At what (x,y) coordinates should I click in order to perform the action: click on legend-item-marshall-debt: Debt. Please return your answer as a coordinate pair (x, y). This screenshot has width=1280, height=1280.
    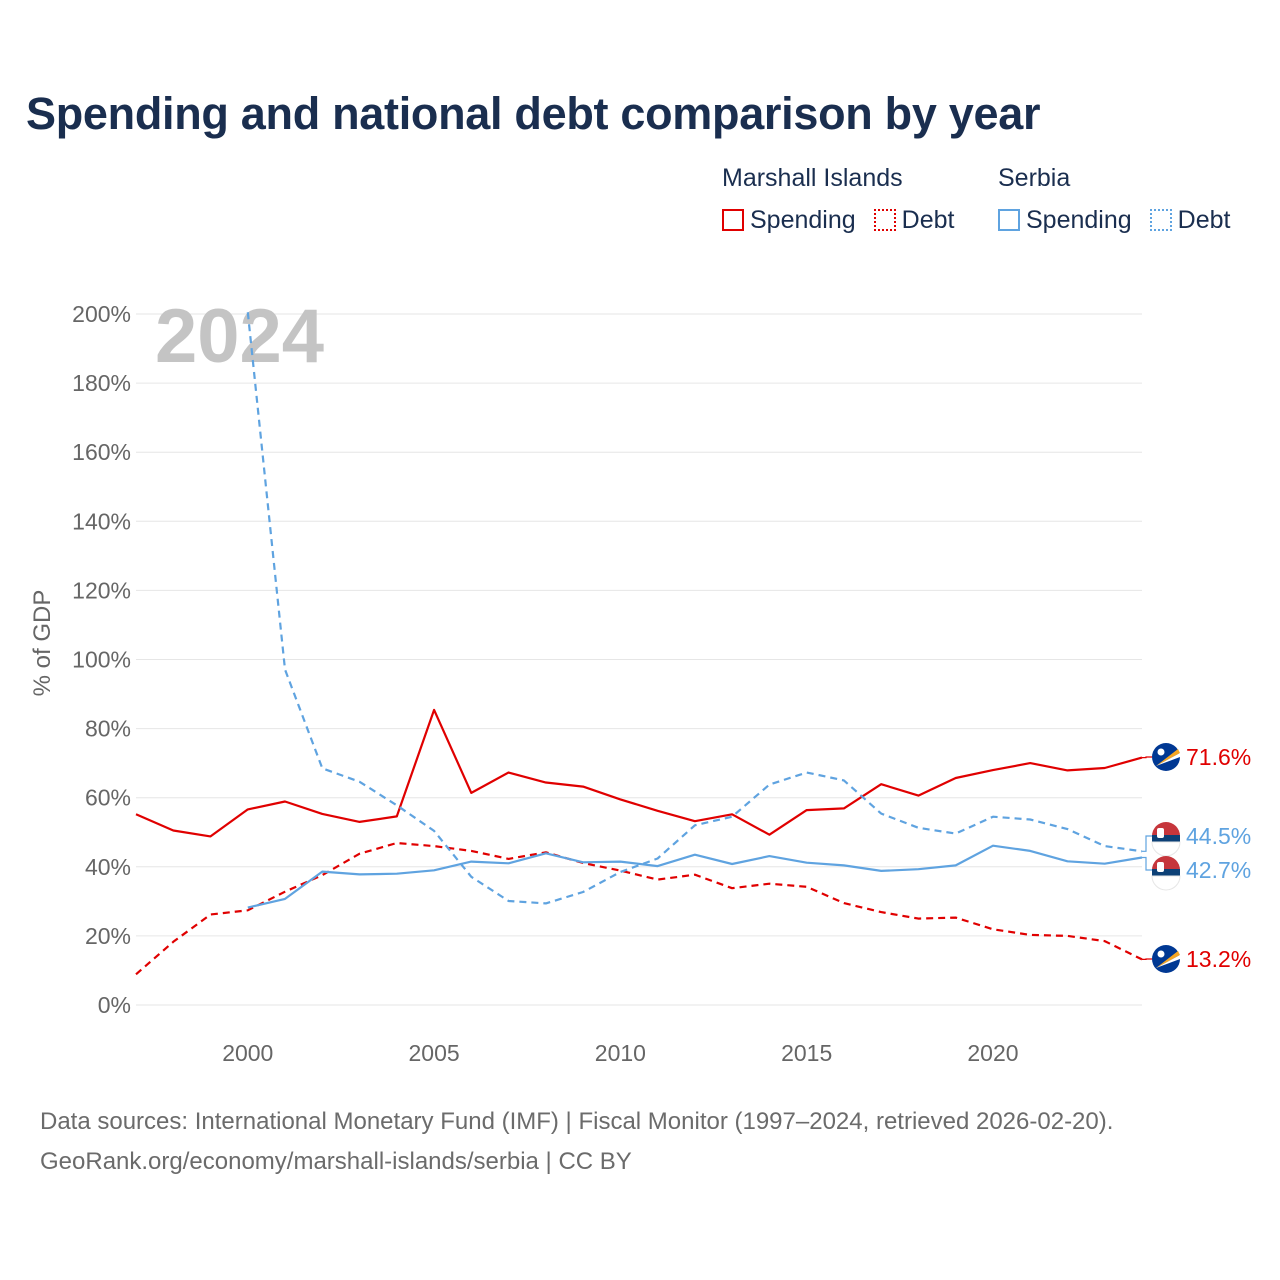
    Looking at the image, I should click on (914, 220).